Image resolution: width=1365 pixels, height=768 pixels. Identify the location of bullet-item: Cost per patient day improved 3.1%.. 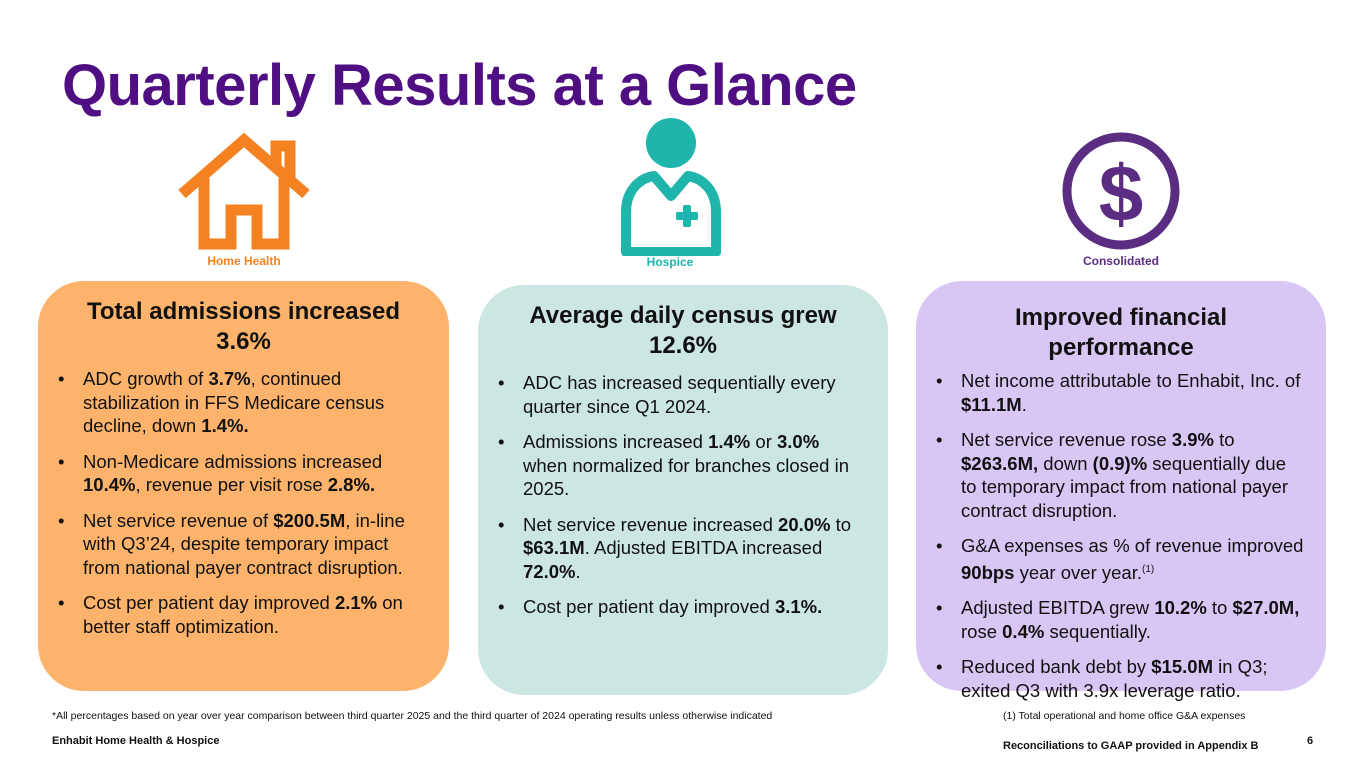
(683, 607).